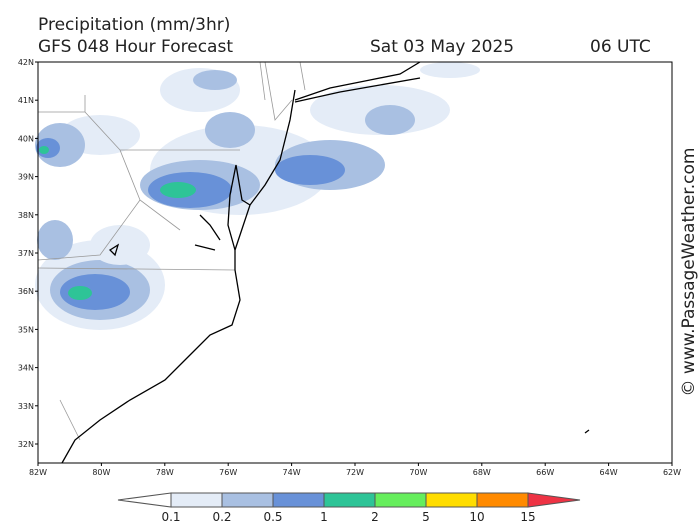 This screenshot has height=525, width=700. What do you see at coordinates (101, 472) in the screenshot?
I see `lon-label: 80W` at bounding box center [101, 472].